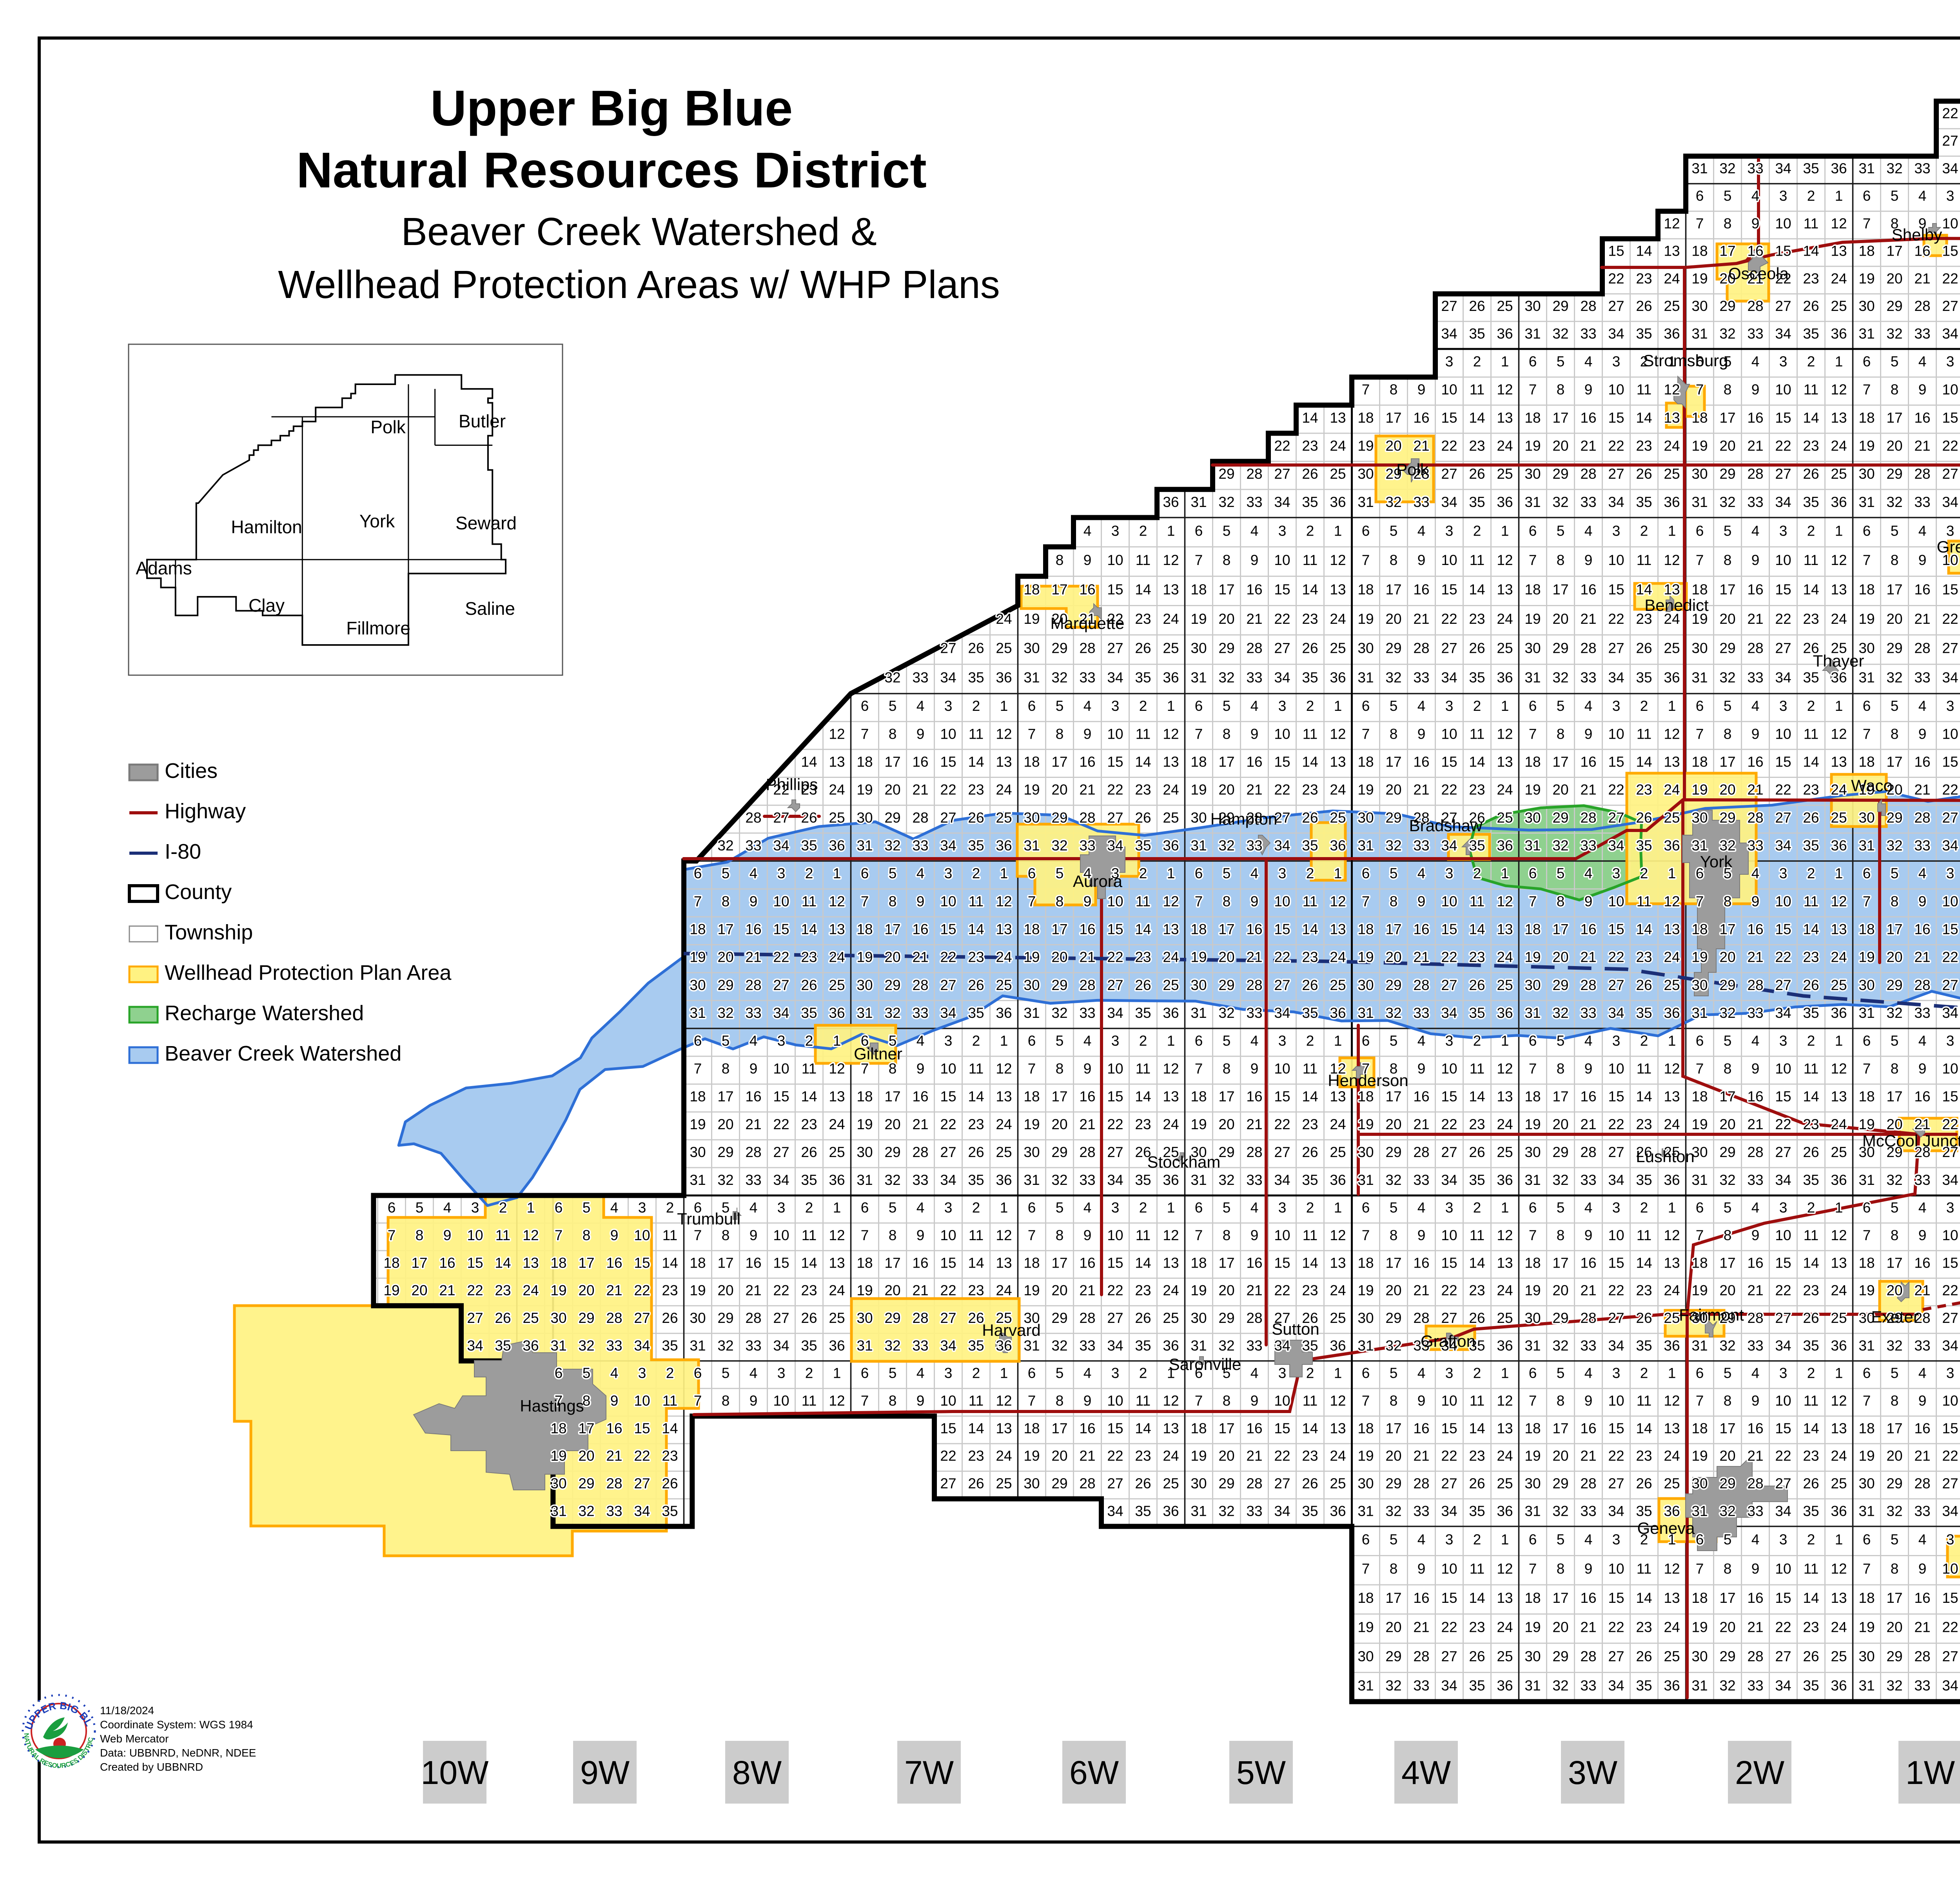  I want to click on svg-text: 5, so click(893, 873).